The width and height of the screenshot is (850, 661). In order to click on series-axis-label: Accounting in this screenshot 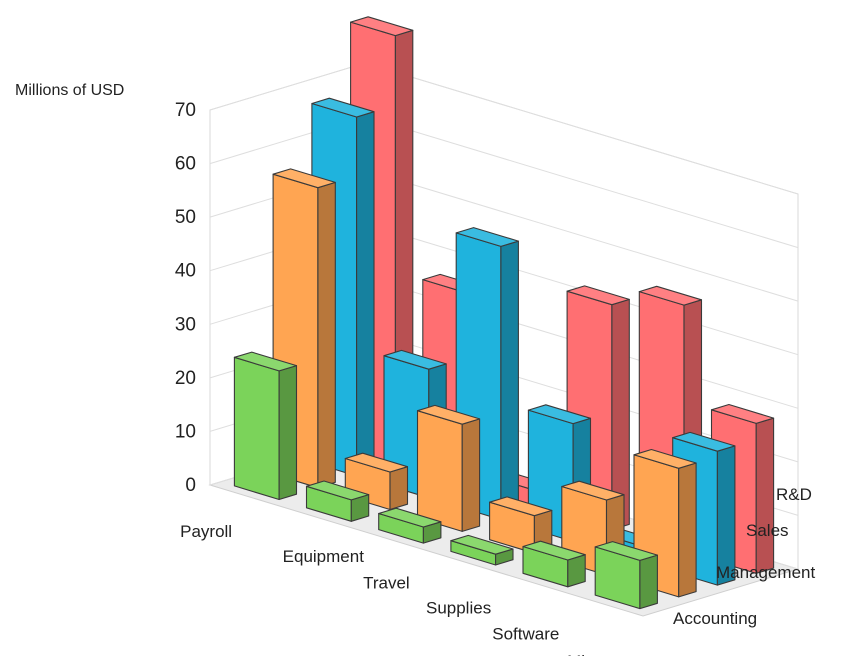, I will do `click(715, 618)`.